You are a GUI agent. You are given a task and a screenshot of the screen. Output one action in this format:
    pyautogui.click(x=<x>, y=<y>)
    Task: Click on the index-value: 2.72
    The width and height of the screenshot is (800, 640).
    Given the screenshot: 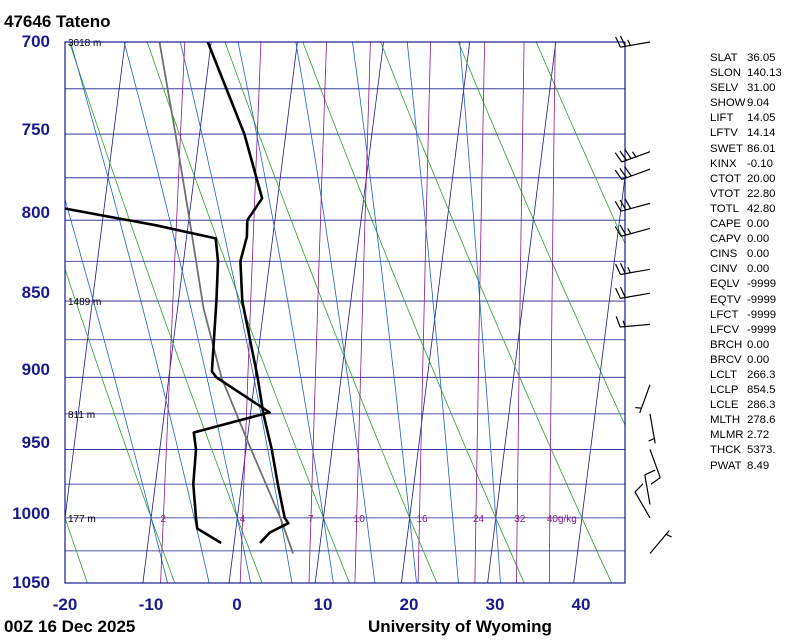 What is the action you would take?
    pyautogui.click(x=758, y=435)
    